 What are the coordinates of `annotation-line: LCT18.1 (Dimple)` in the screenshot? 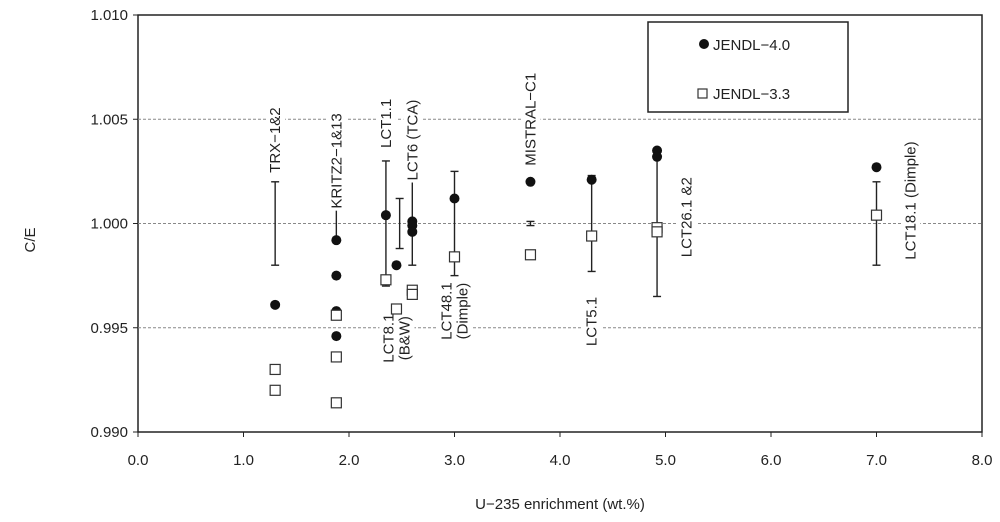 It's located at (910, 200).